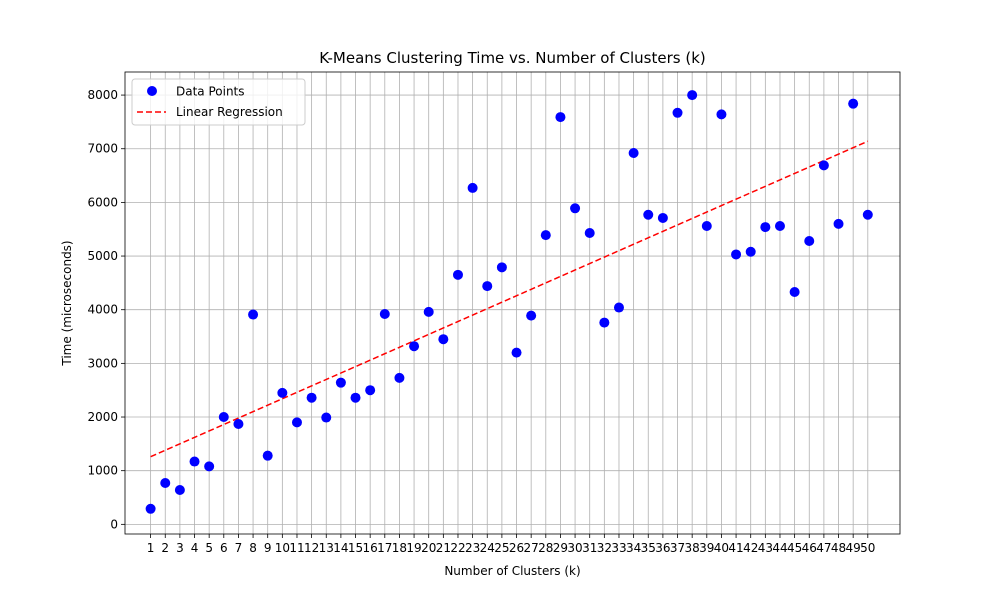 Image resolution: width=1000 pixels, height=600 pixels. Describe the element at coordinates (765, 548) in the screenshot. I see `x-tick-label: 43` at that location.